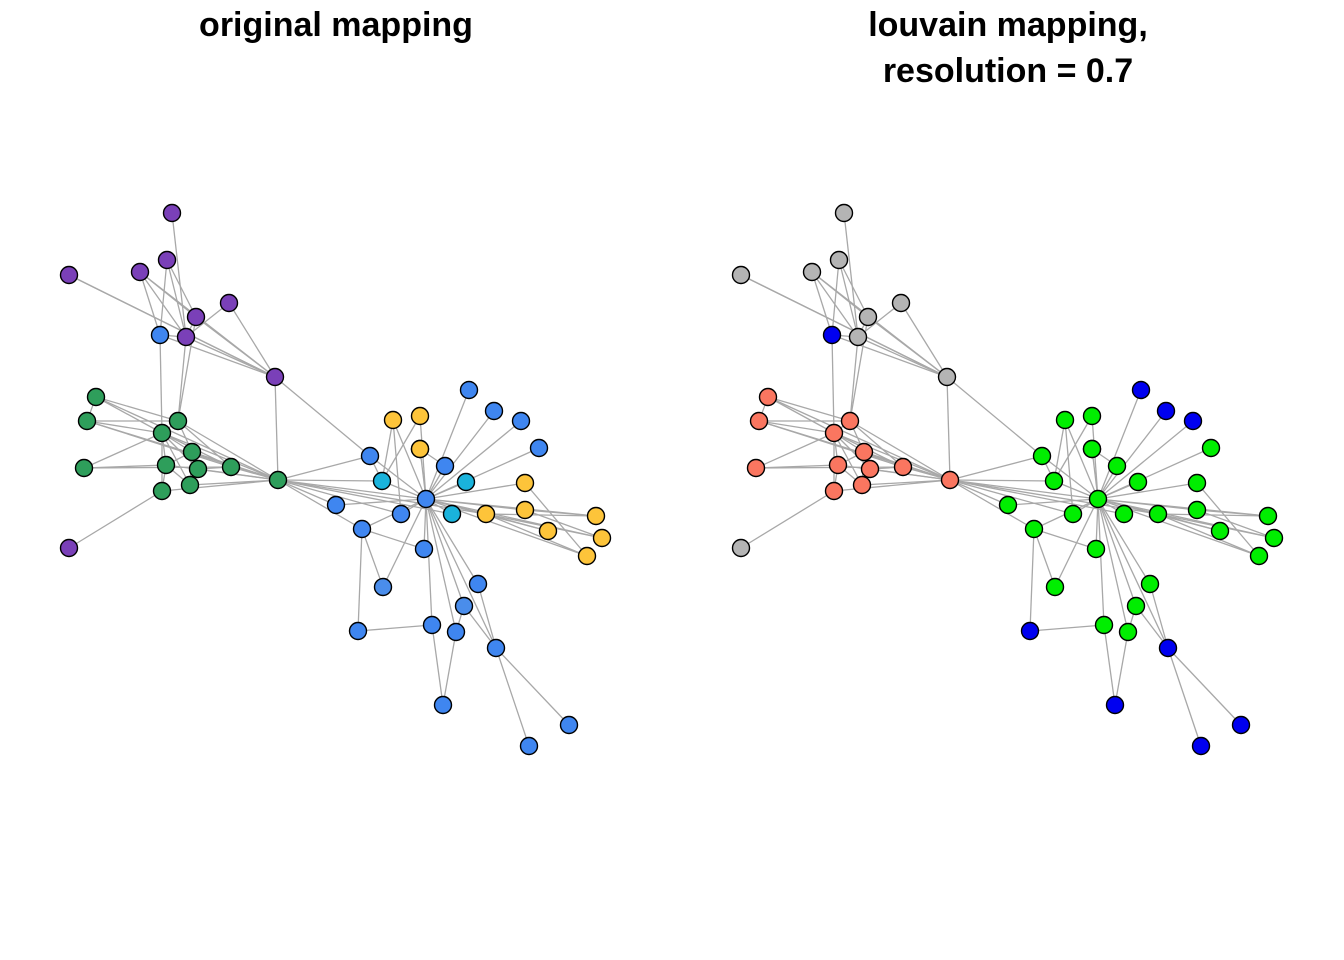 The image size is (1344, 960). I want to click on title-line-1: original mapping, so click(336, 25).